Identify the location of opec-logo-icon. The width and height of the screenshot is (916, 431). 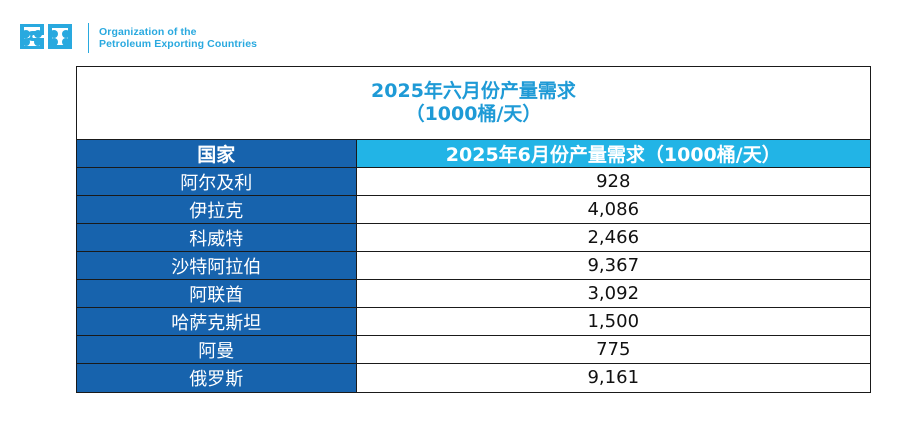
(46, 36).